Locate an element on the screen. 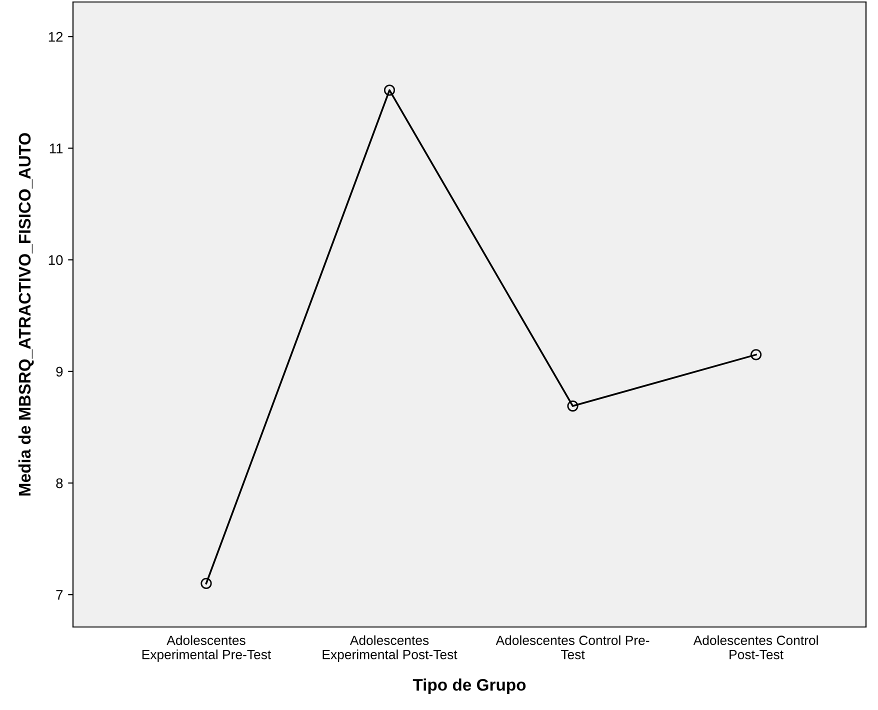  y-tick-label: 8 is located at coordinates (59, 483).